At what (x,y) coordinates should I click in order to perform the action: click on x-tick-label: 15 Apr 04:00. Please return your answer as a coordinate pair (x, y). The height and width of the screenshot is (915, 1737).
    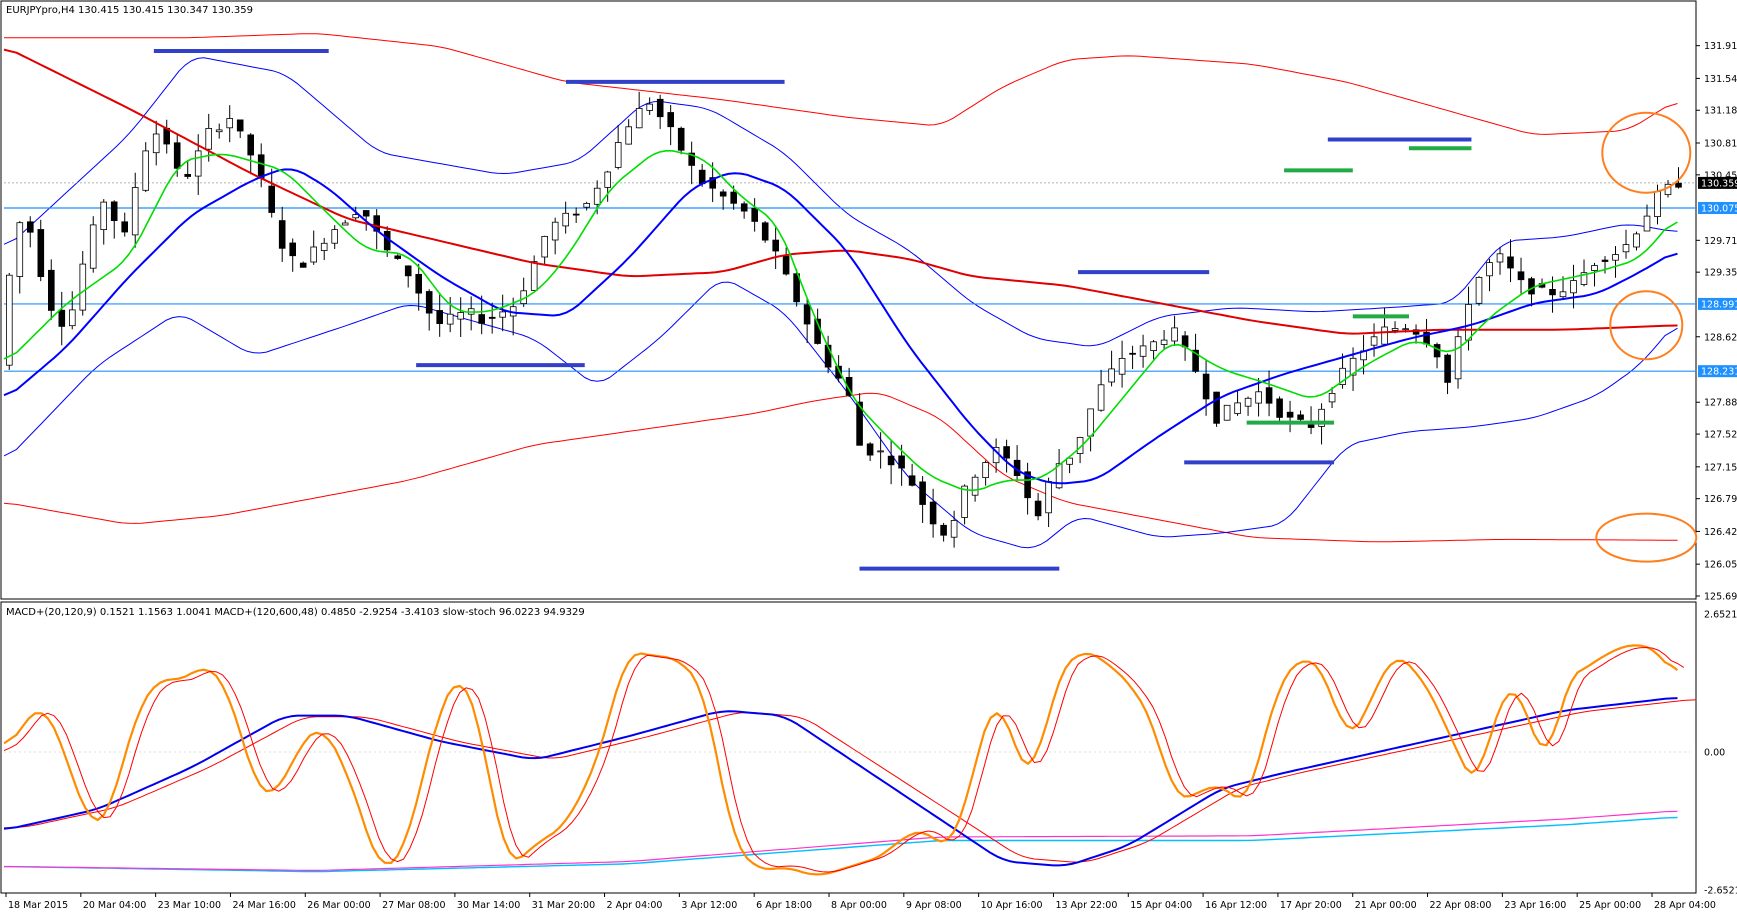
    Looking at the image, I should click on (1161, 905).